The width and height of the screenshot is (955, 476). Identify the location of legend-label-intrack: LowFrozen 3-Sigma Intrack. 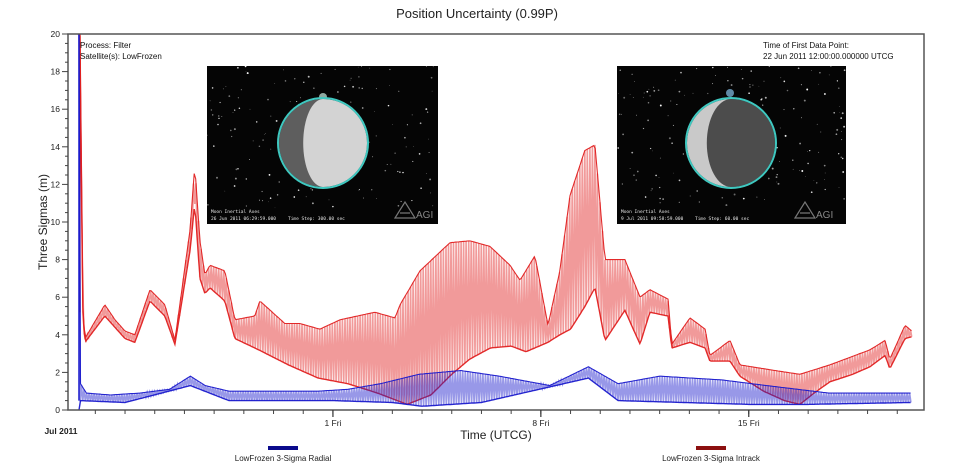
(711, 458).